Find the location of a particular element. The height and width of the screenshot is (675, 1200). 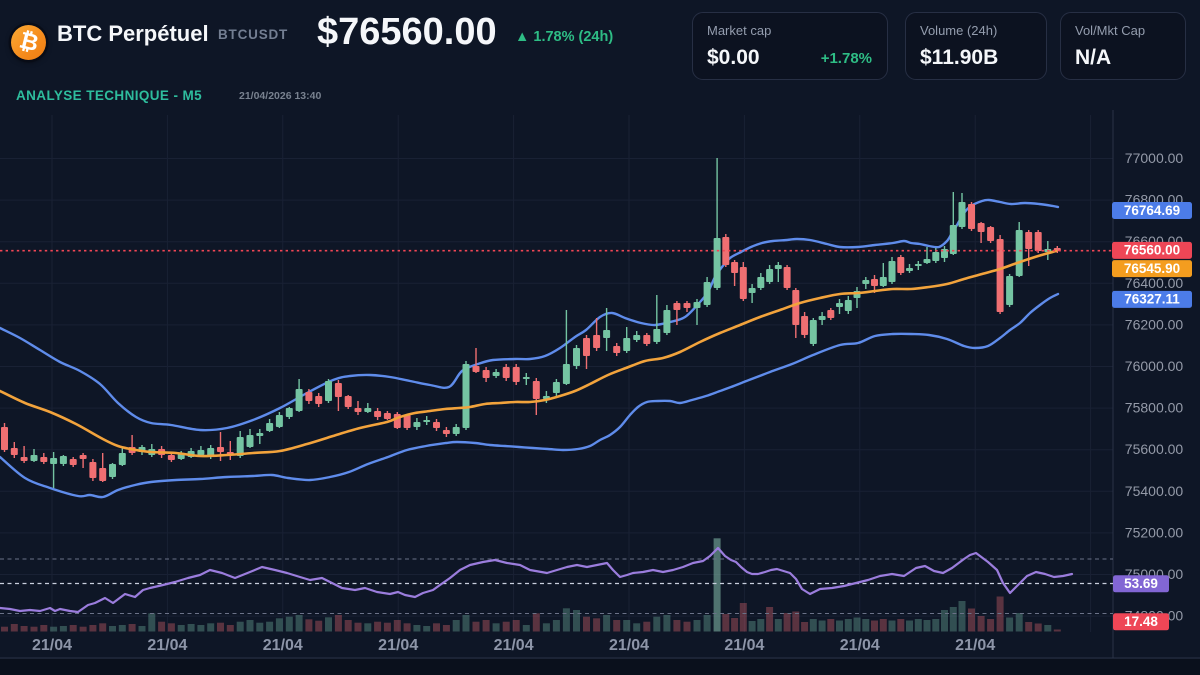

svg-text: 53.69 is located at coordinates (1141, 583).